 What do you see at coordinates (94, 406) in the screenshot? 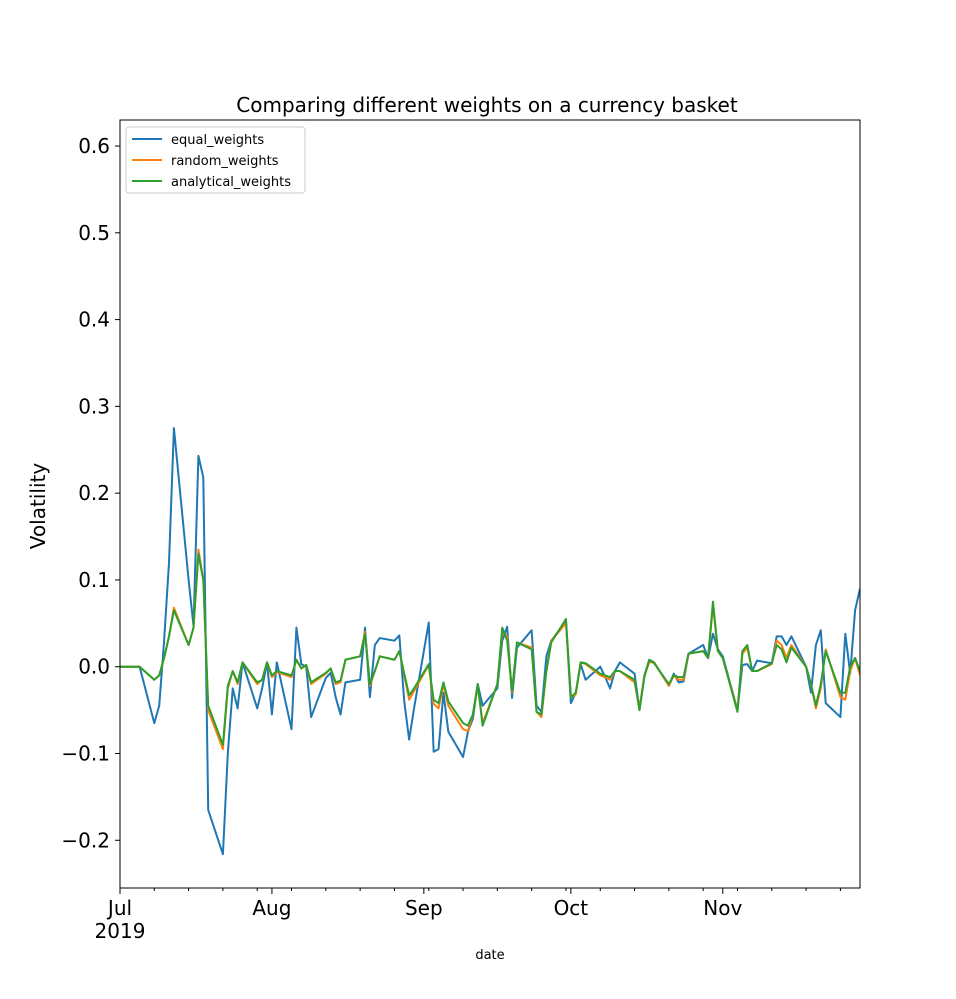
I see `y-tick-label: 0.3` at bounding box center [94, 406].